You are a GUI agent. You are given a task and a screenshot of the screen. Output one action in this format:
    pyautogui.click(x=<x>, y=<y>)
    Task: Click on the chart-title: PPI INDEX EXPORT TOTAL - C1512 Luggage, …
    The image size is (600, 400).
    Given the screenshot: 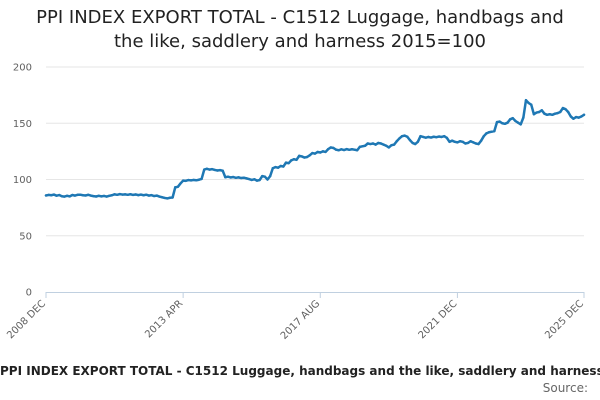 What is the action you would take?
    pyautogui.click(x=300, y=30)
    